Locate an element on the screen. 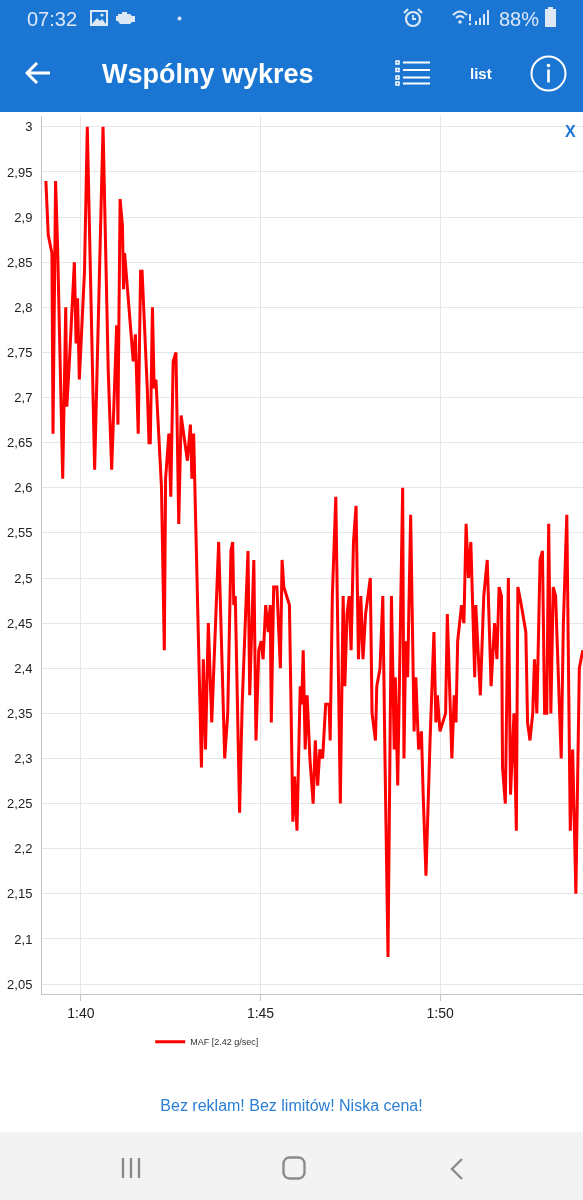 The image size is (583, 1200). clock-label: 07:32 is located at coordinates (52, 19).